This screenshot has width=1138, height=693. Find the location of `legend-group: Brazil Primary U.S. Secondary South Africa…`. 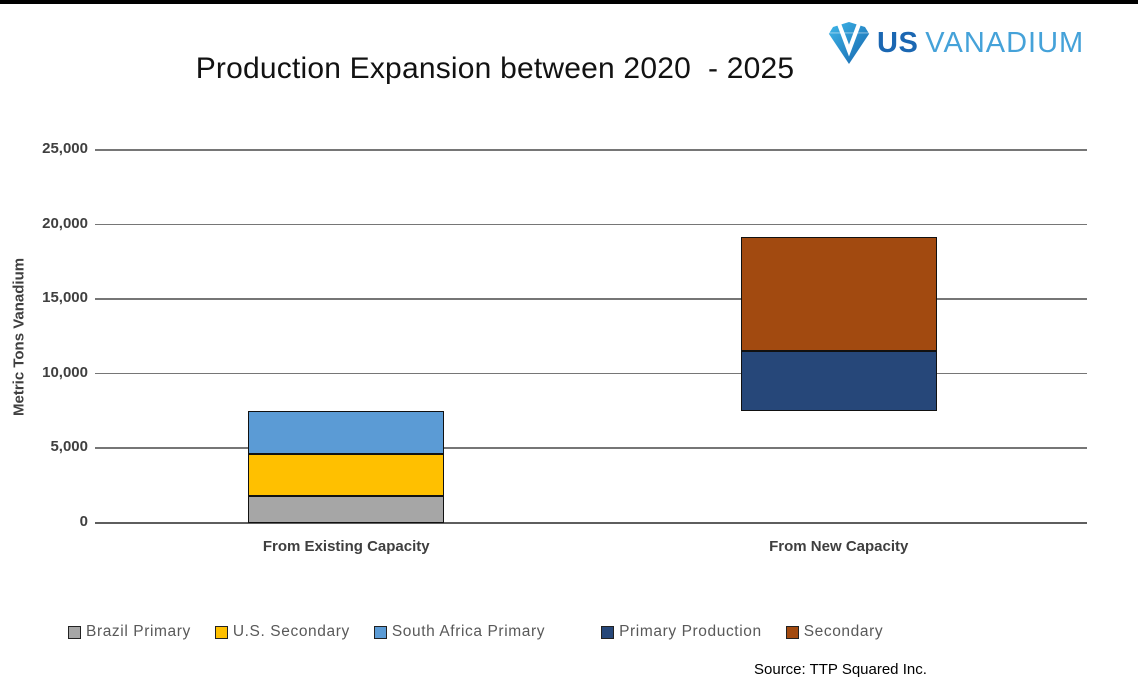

legend-group: Brazil Primary U.S. Secondary South Africa… is located at coordinates (306, 632).